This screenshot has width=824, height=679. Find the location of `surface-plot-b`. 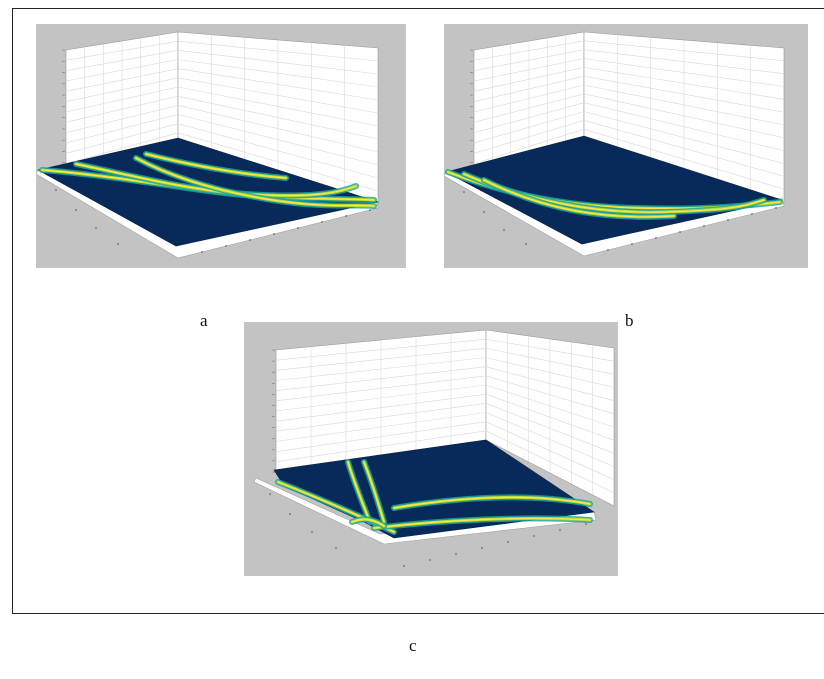

surface-plot-b is located at coordinates (614, 144).